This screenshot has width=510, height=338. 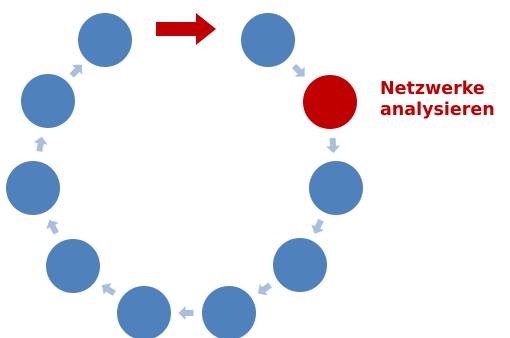 I want to click on active-step-label-line2: analysieren, so click(x=437, y=110).